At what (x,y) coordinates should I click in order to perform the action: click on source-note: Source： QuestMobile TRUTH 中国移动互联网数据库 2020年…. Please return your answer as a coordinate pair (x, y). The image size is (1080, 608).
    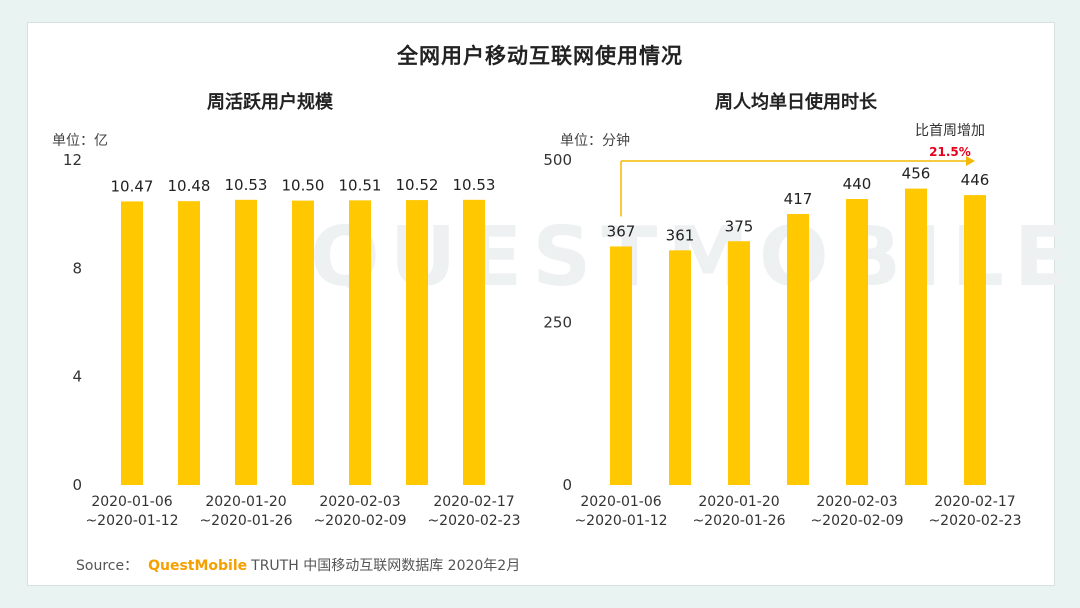
    Looking at the image, I should click on (298, 565).